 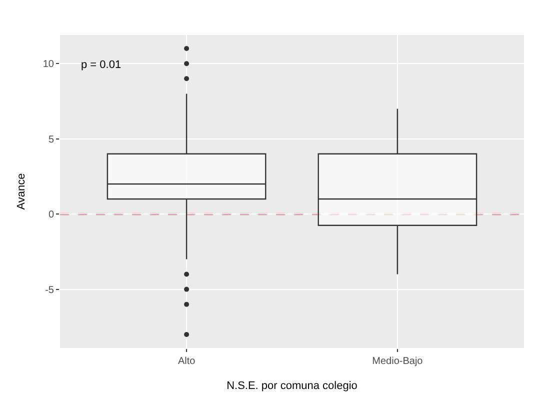 What do you see at coordinates (51, 215) in the screenshot?
I see `y-tick-label: 0` at bounding box center [51, 215].